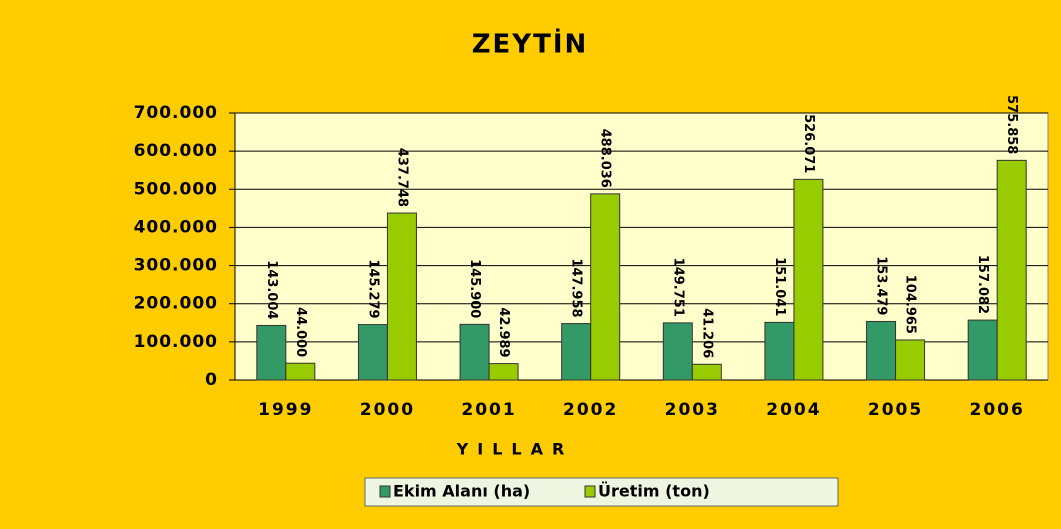  What do you see at coordinates (605, 158) in the screenshot?
I see `data-label: 488.036` at bounding box center [605, 158].